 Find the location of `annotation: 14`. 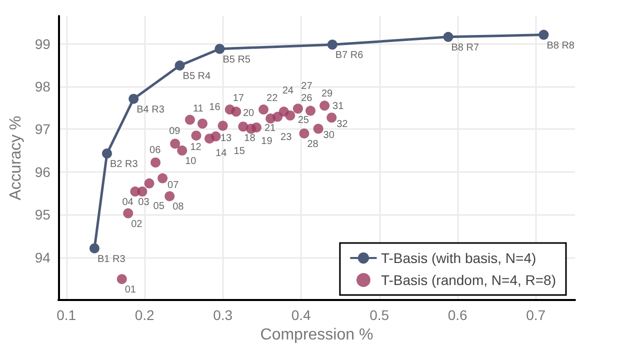

annotation: 14 is located at coordinates (222, 154).